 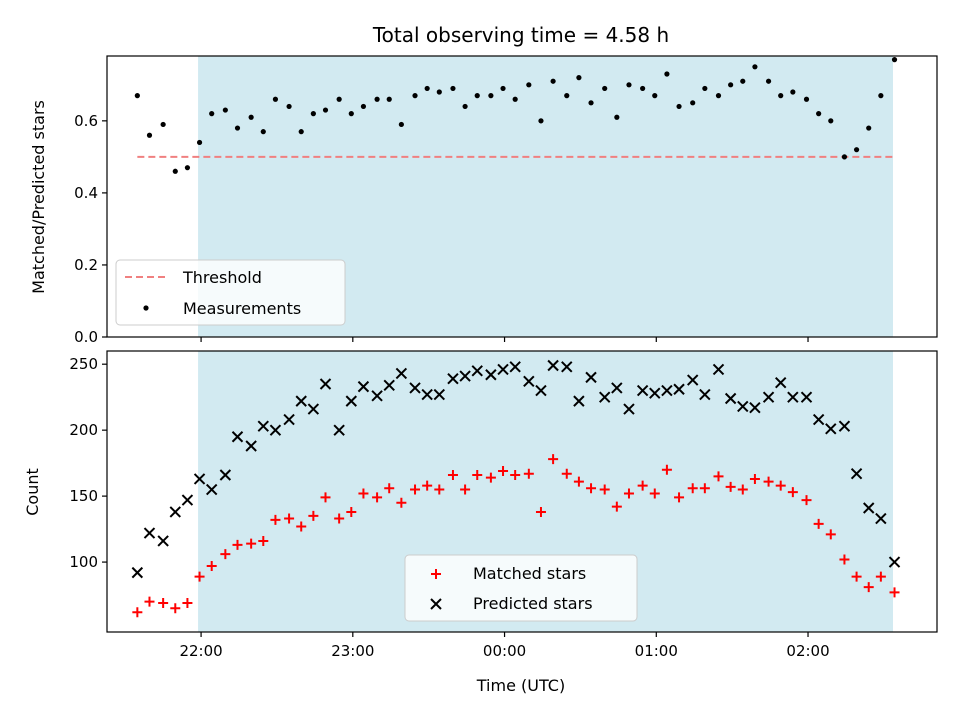 What do you see at coordinates (230, 292) in the screenshot?
I see `top-legend-box` at bounding box center [230, 292].